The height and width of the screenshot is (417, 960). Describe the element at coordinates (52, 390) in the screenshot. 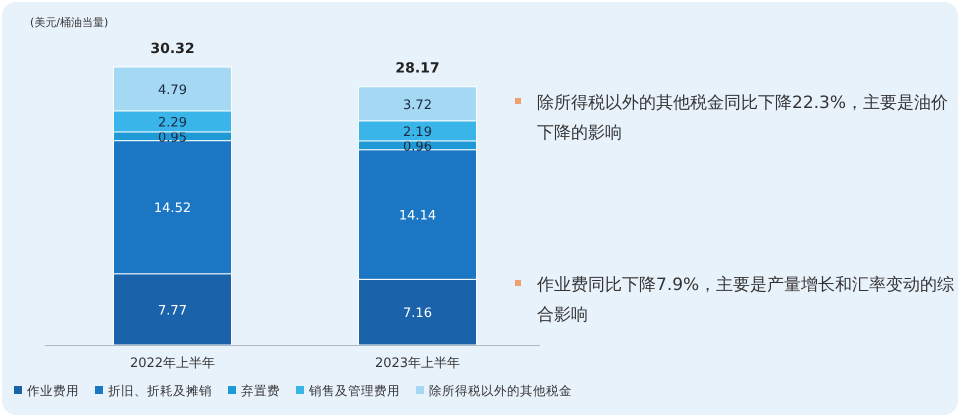

I see `legend-label: 作业费用` at that location.